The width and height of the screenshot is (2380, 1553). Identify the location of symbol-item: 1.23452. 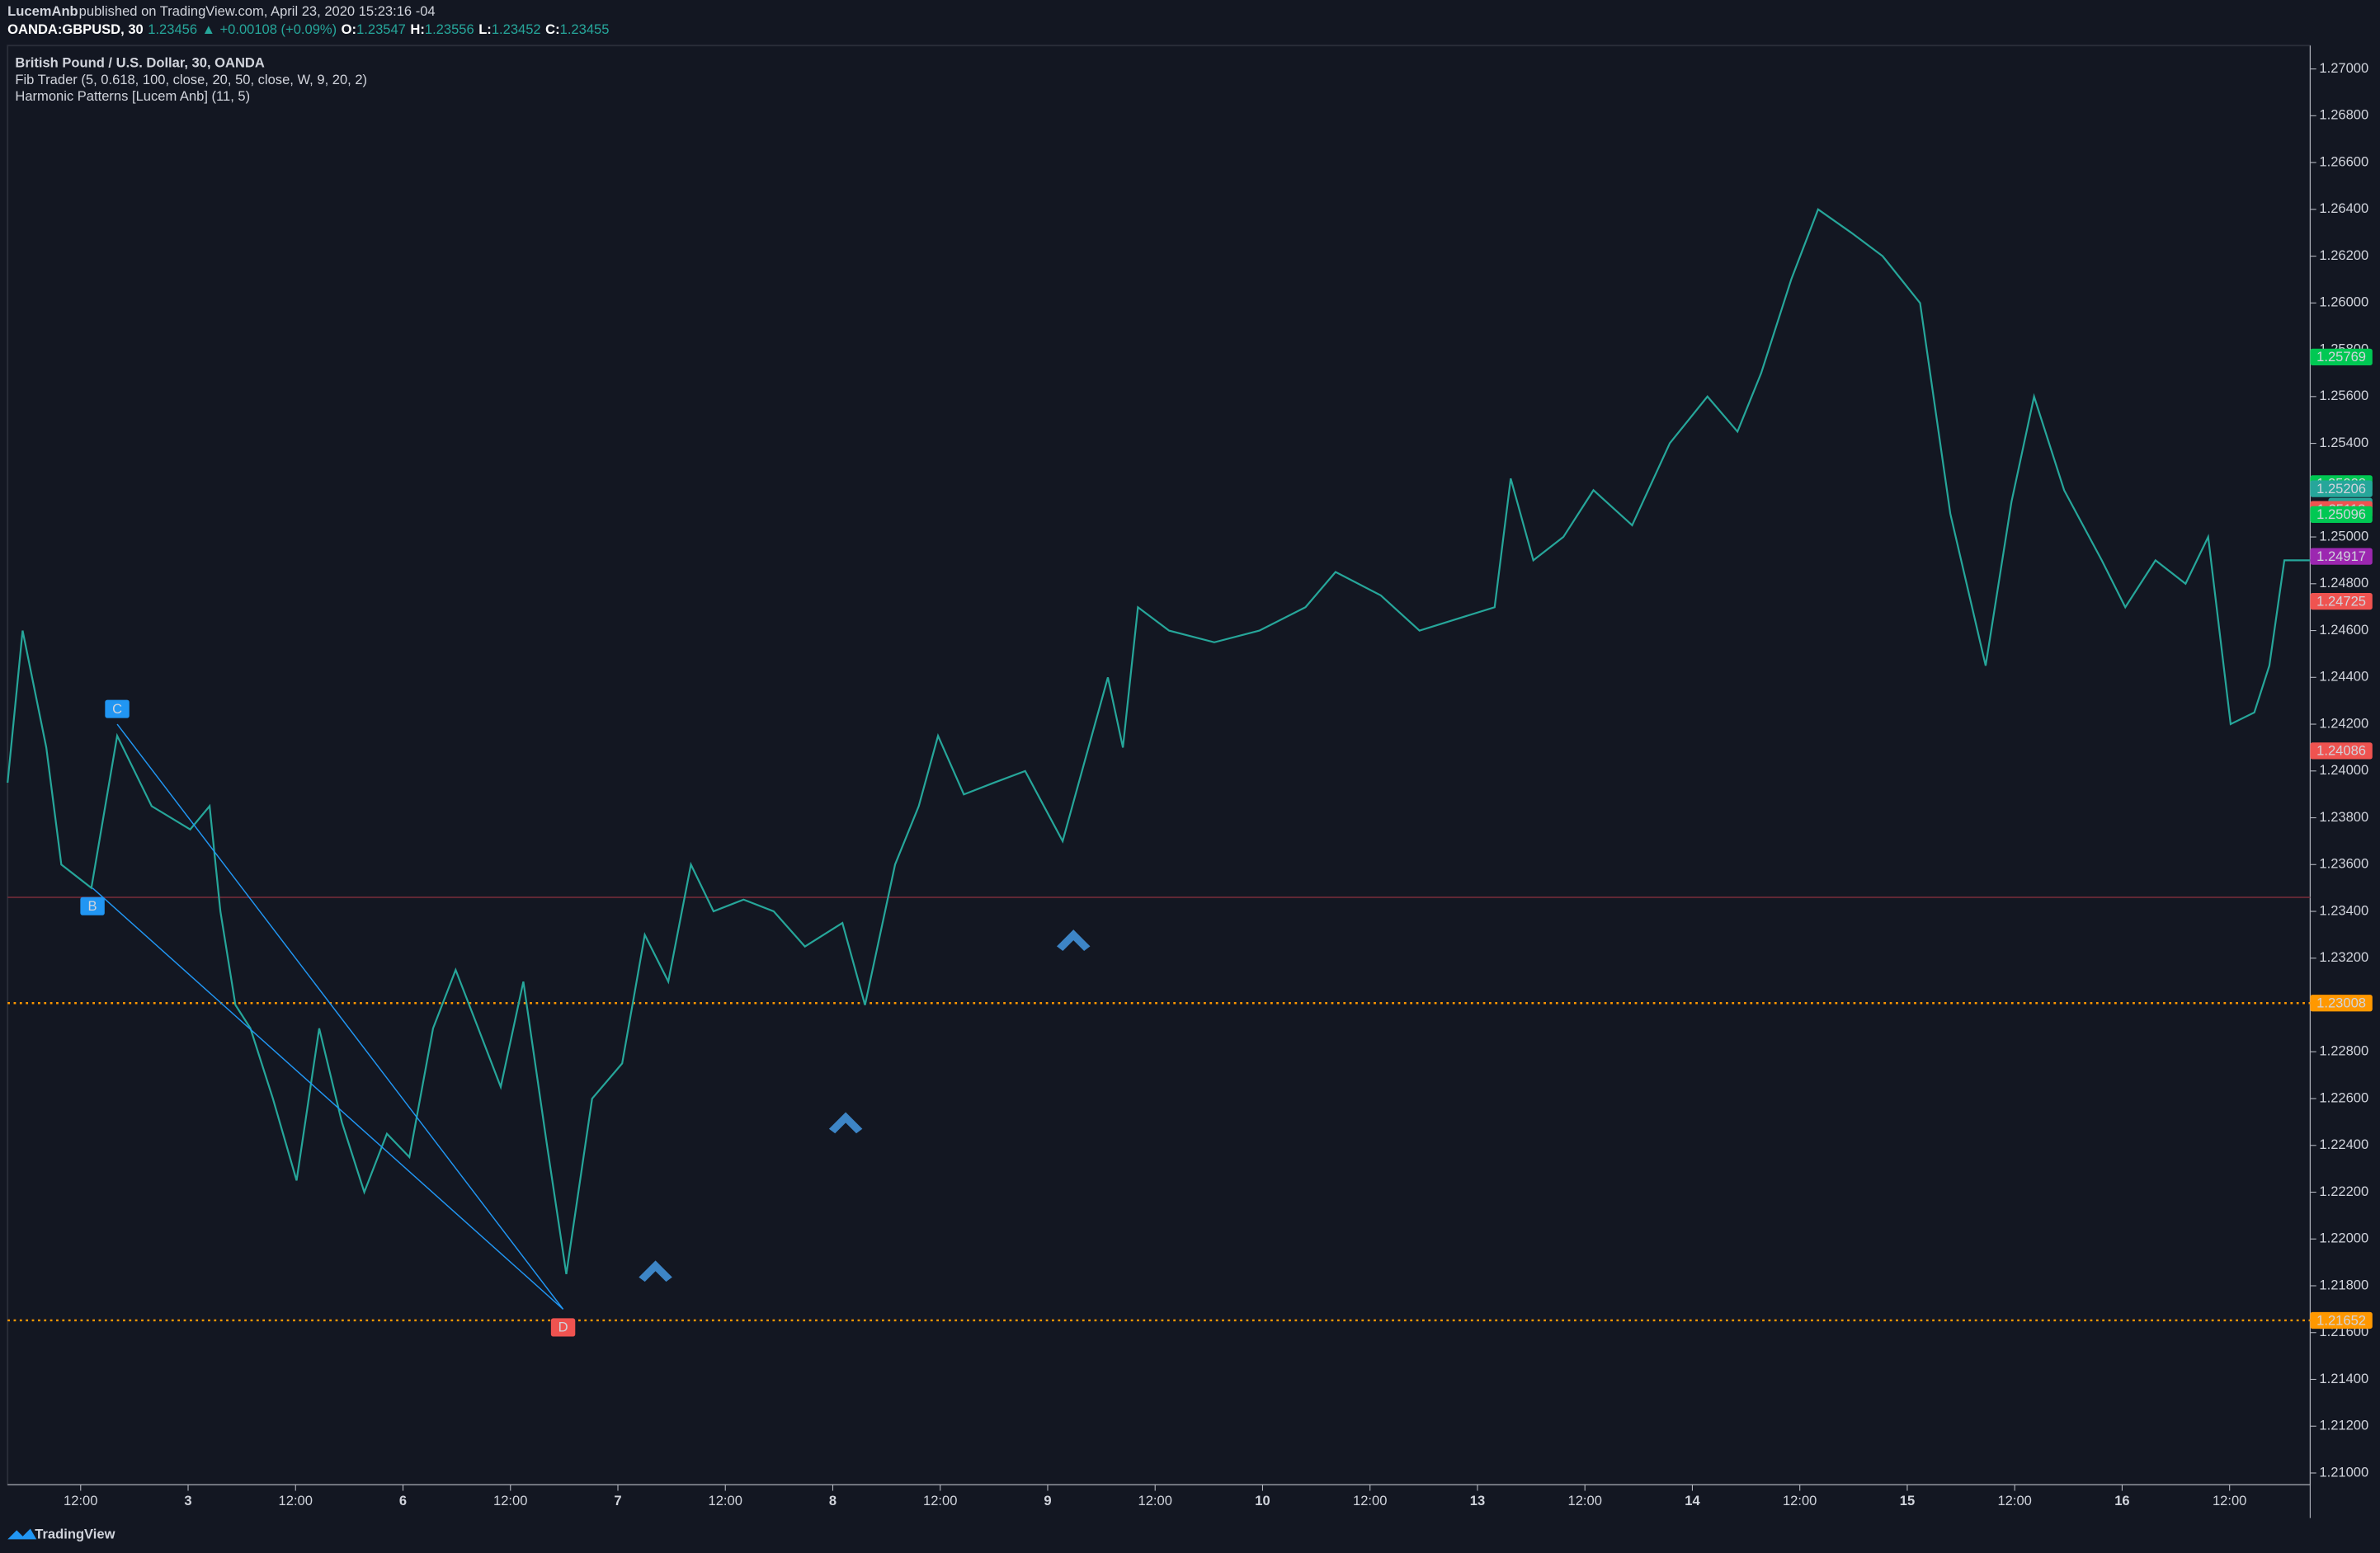
(516, 29).